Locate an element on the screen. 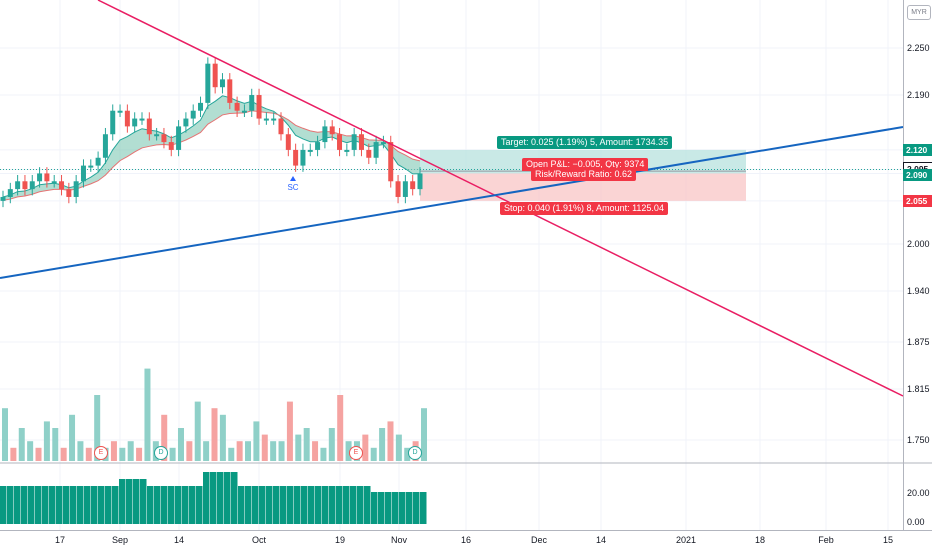  candles is located at coordinates (211, 132).